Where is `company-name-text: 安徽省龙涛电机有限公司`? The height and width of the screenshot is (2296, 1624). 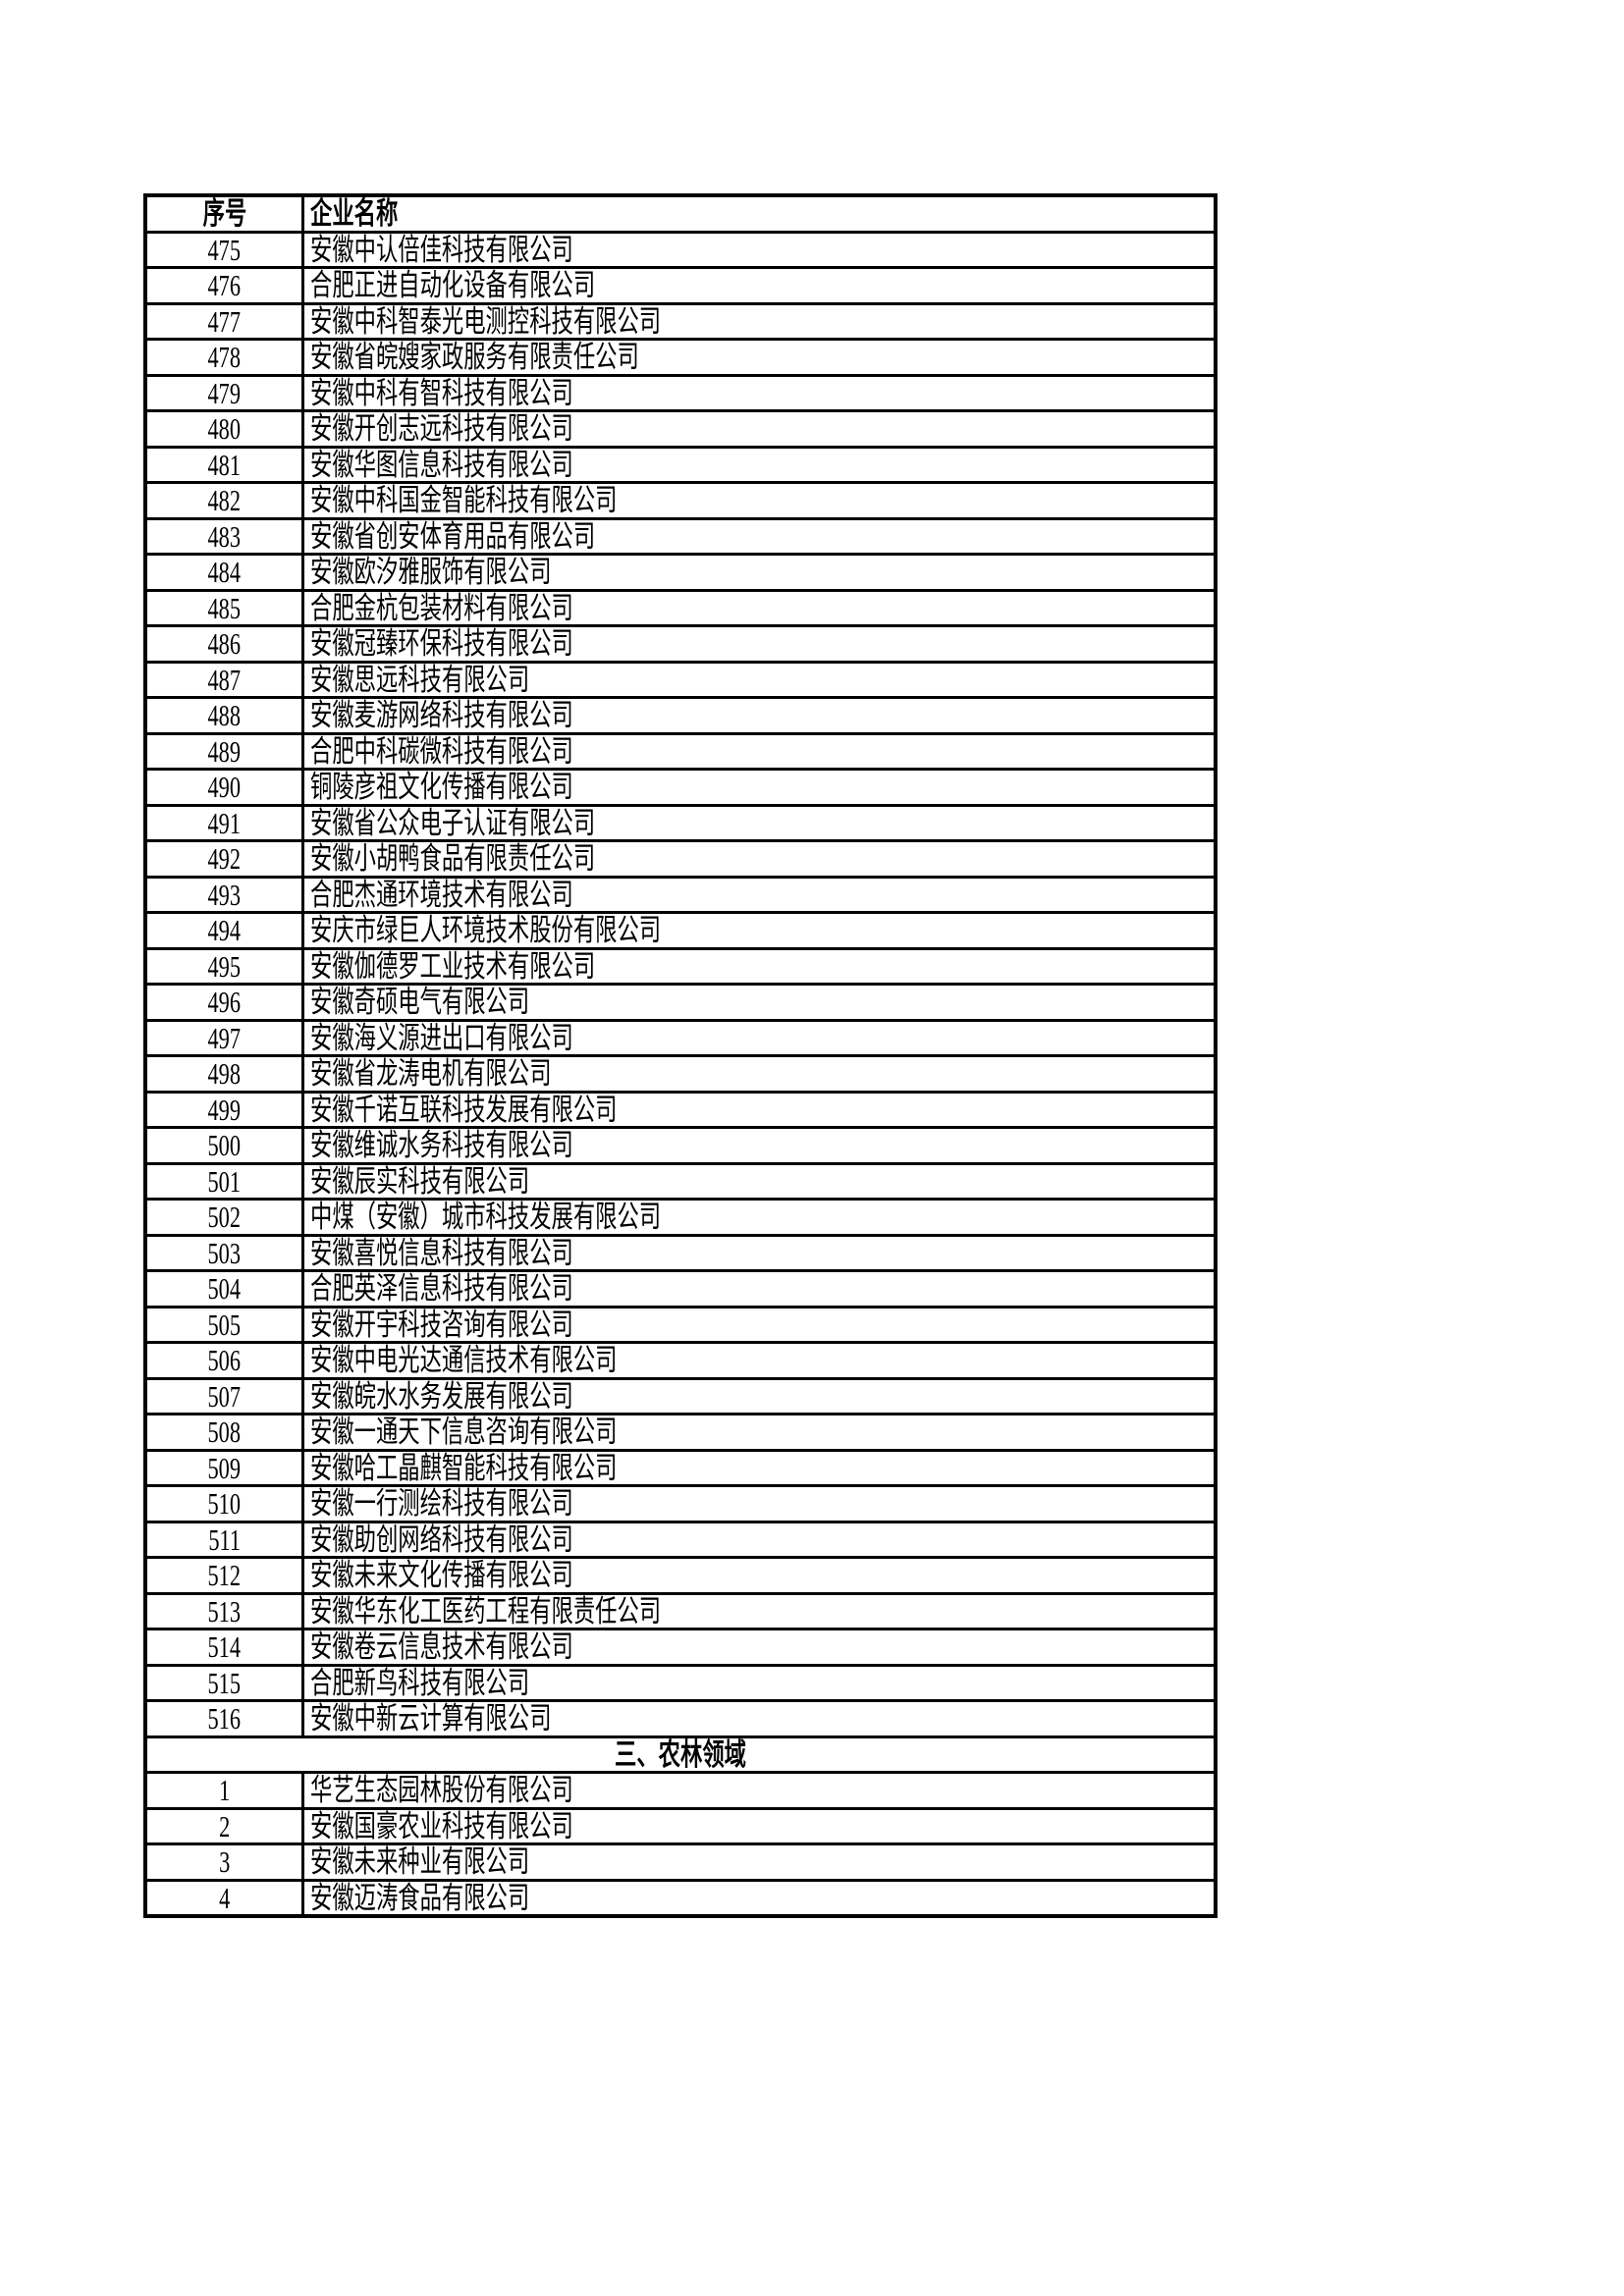 company-name-text: 安徽省龙涛电机有限公司 is located at coordinates (431, 1074).